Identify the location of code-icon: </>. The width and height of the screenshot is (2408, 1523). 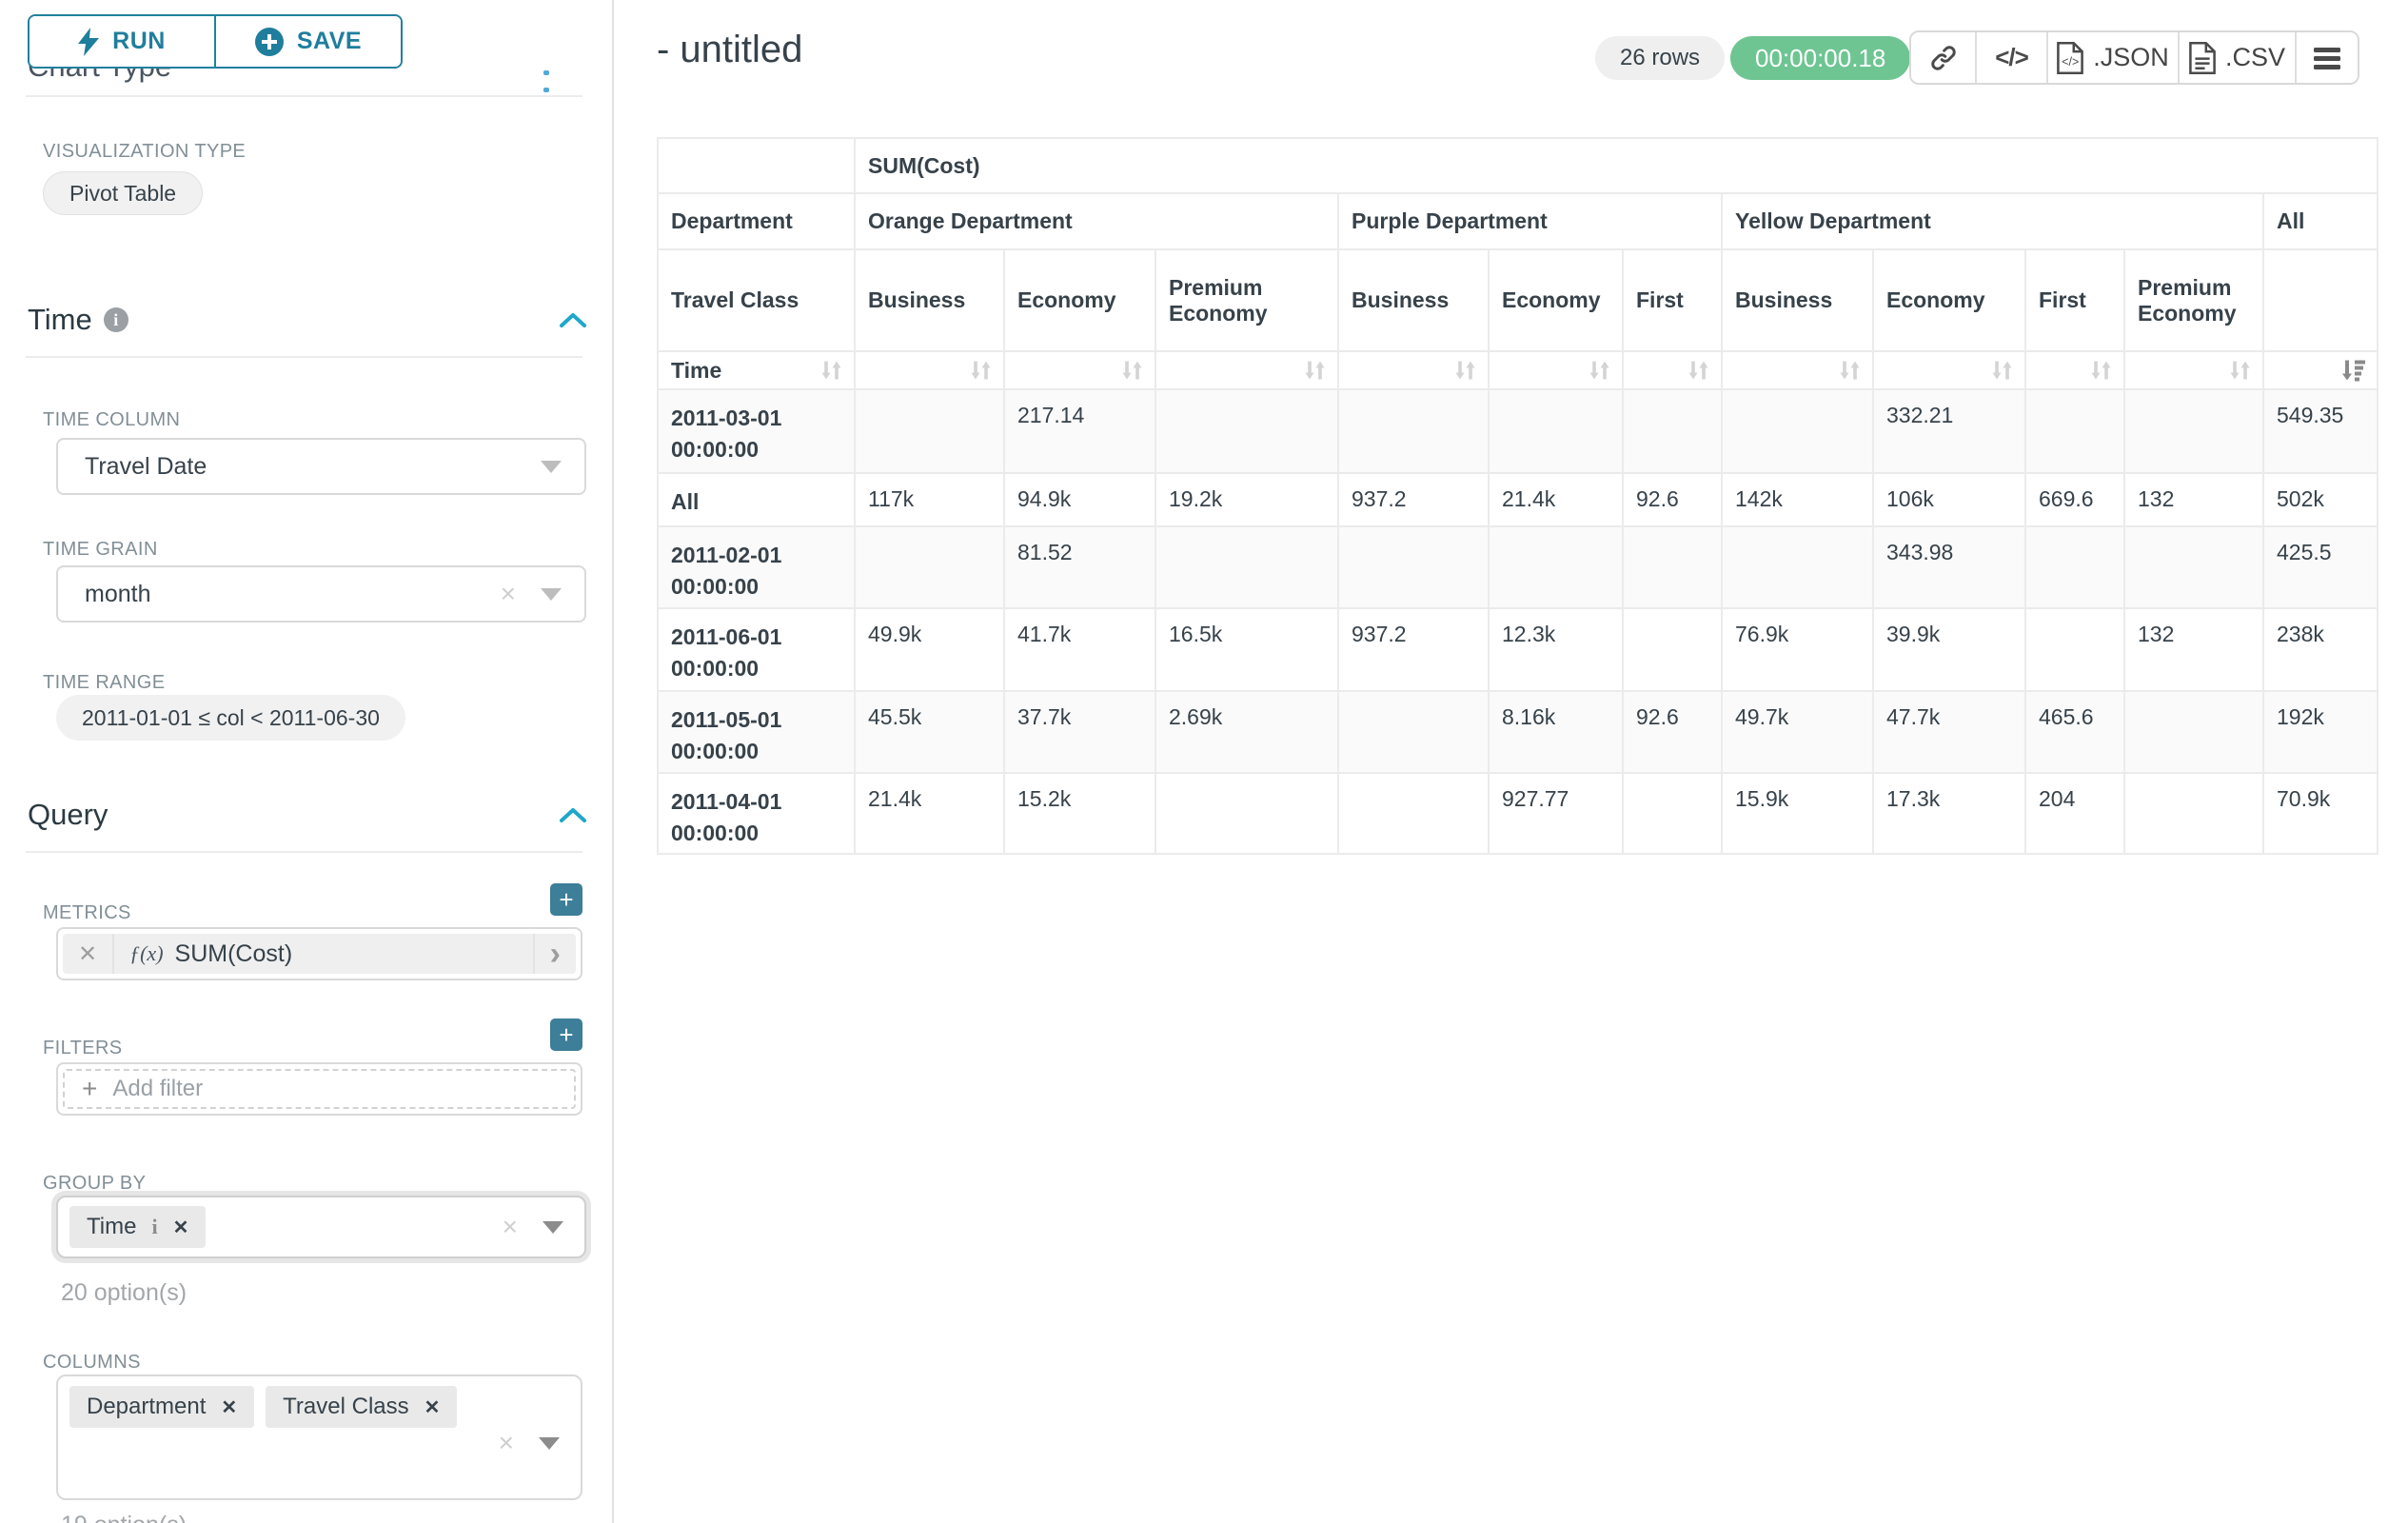
(2012, 57).